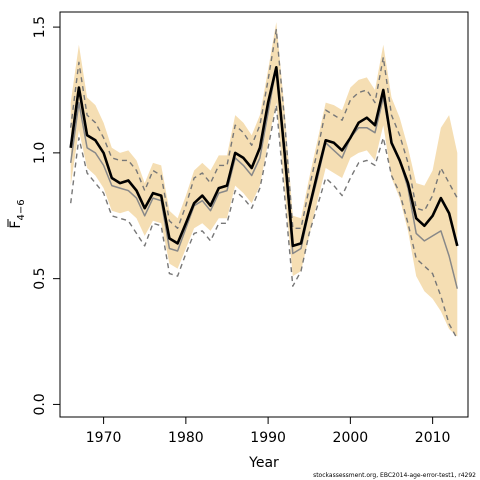 This screenshot has height=480, width=480. I want to click on y-axis: 0.0 0.5 1.0 1.5, so click(46, 216).